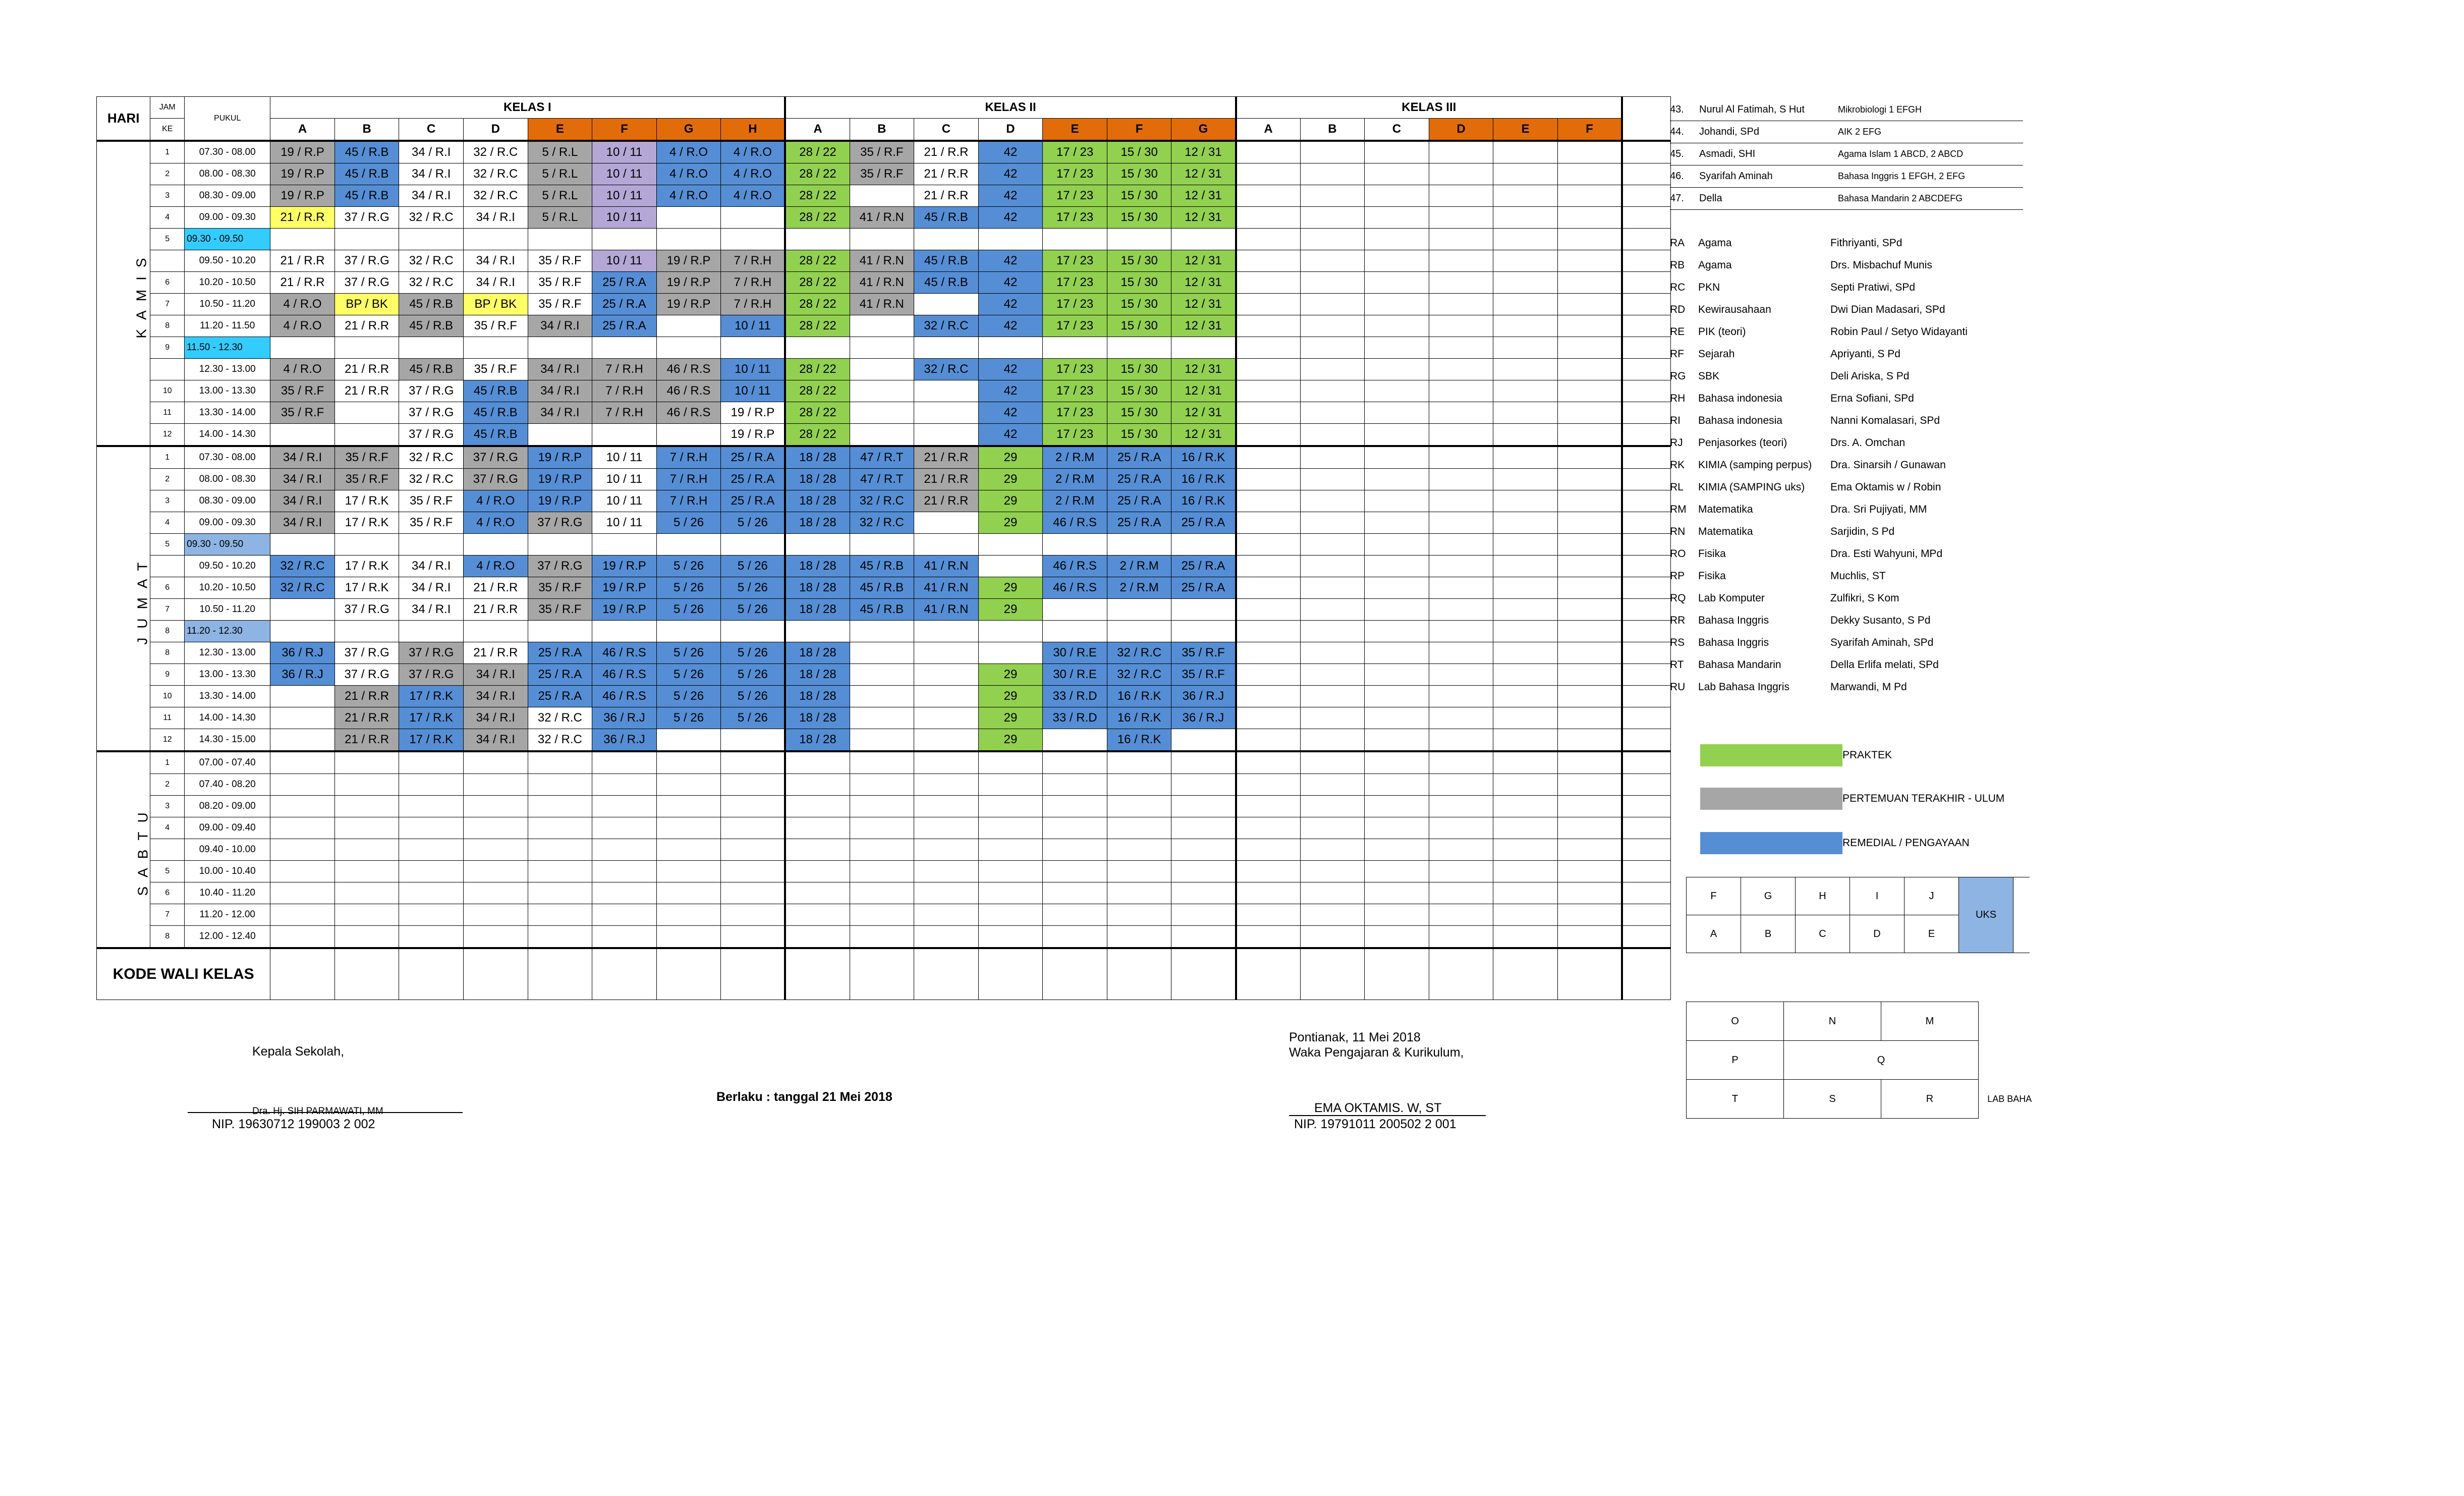  What do you see at coordinates (1858, 915) in the screenshot?
I see `room-map-1: F G H I J UKS A B C D E` at bounding box center [1858, 915].